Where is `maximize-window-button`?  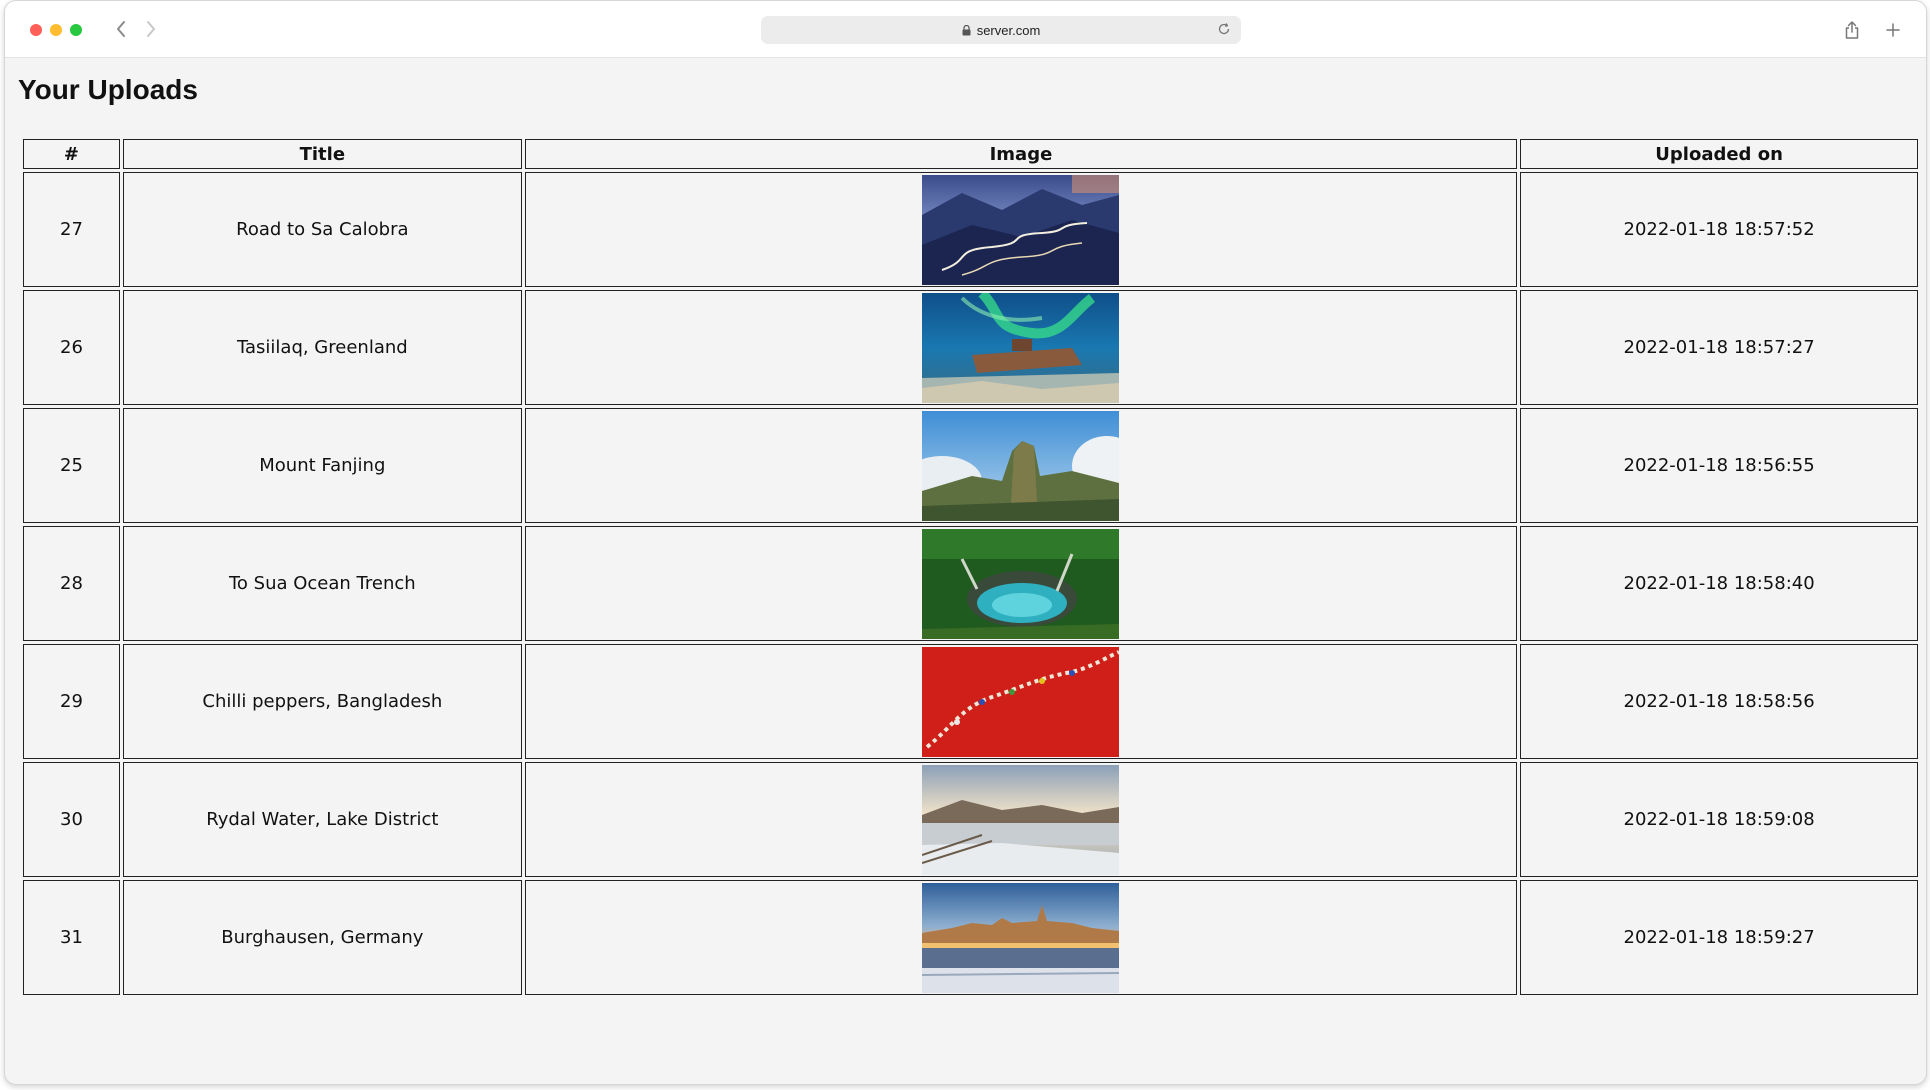
maximize-window-button is located at coordinates (76, 30).